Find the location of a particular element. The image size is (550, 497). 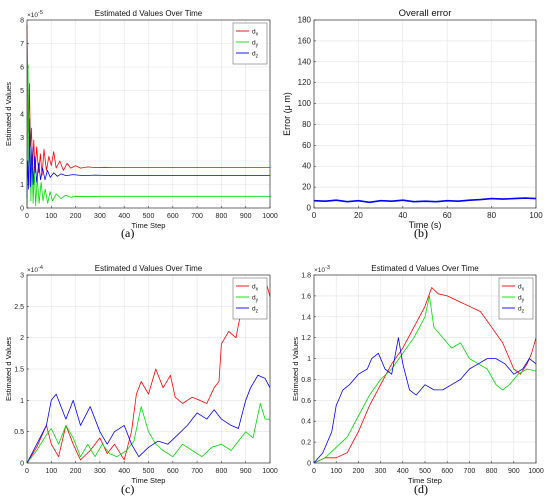

exponent-power: -3 is located at coordinates (327, 268).